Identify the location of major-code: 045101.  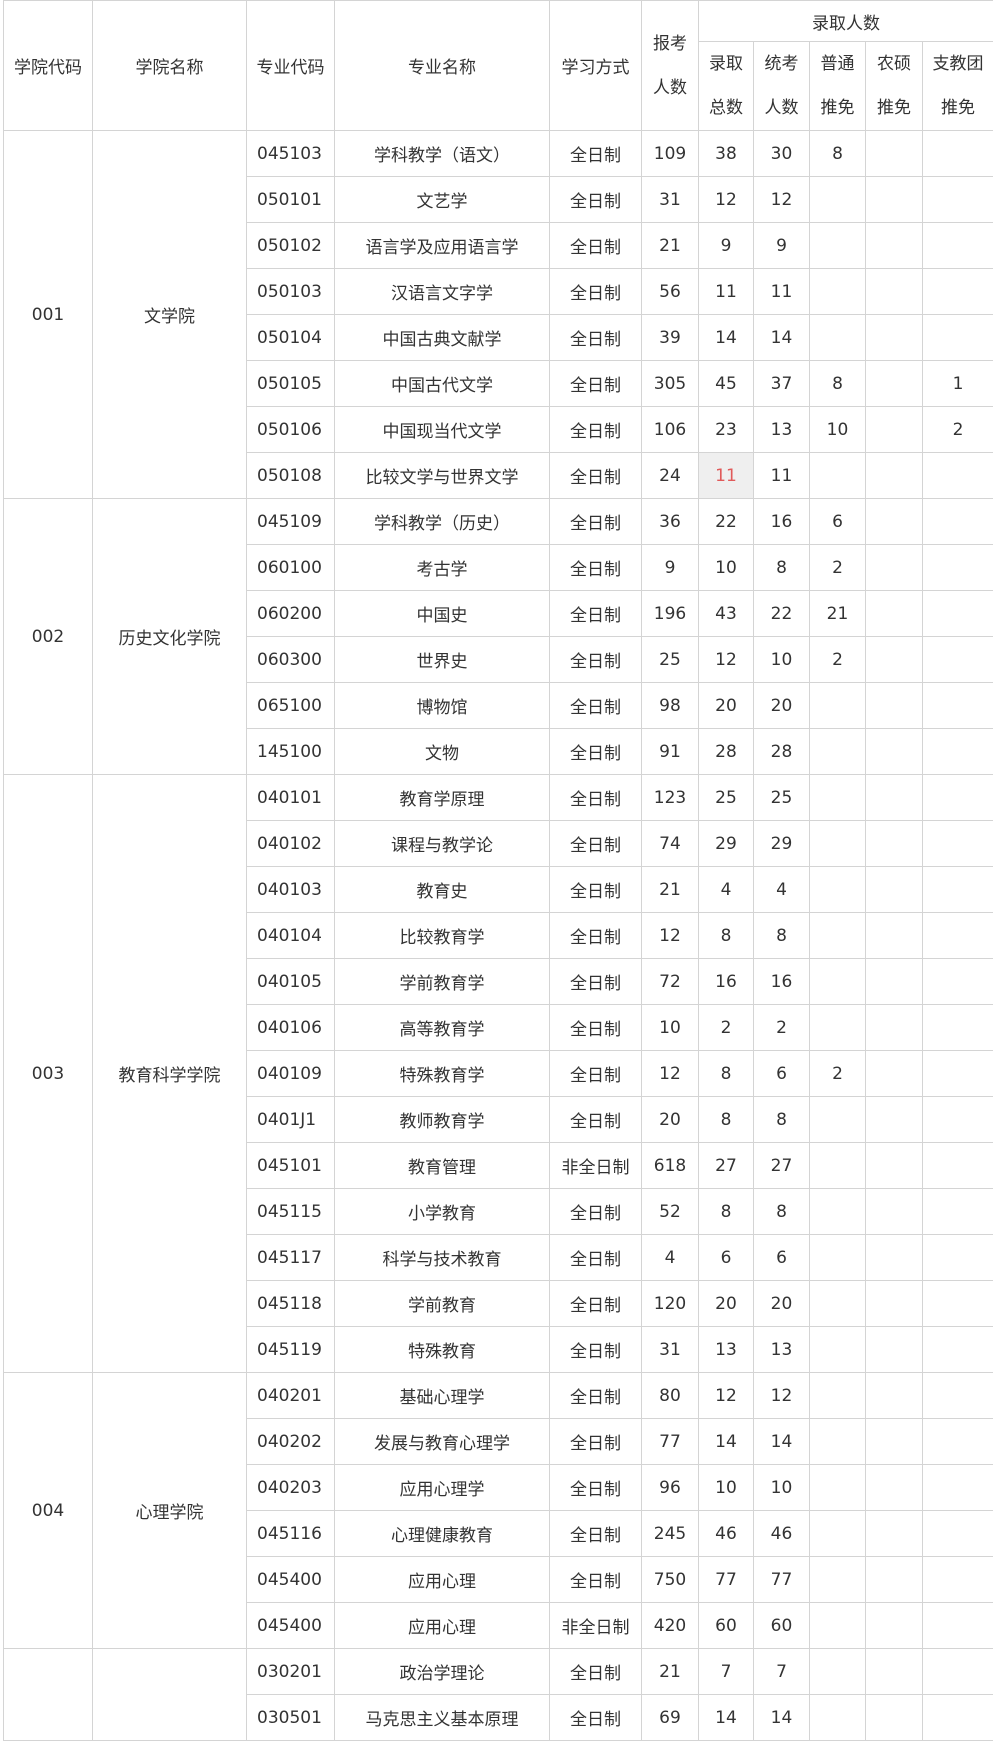
(291, 1166).